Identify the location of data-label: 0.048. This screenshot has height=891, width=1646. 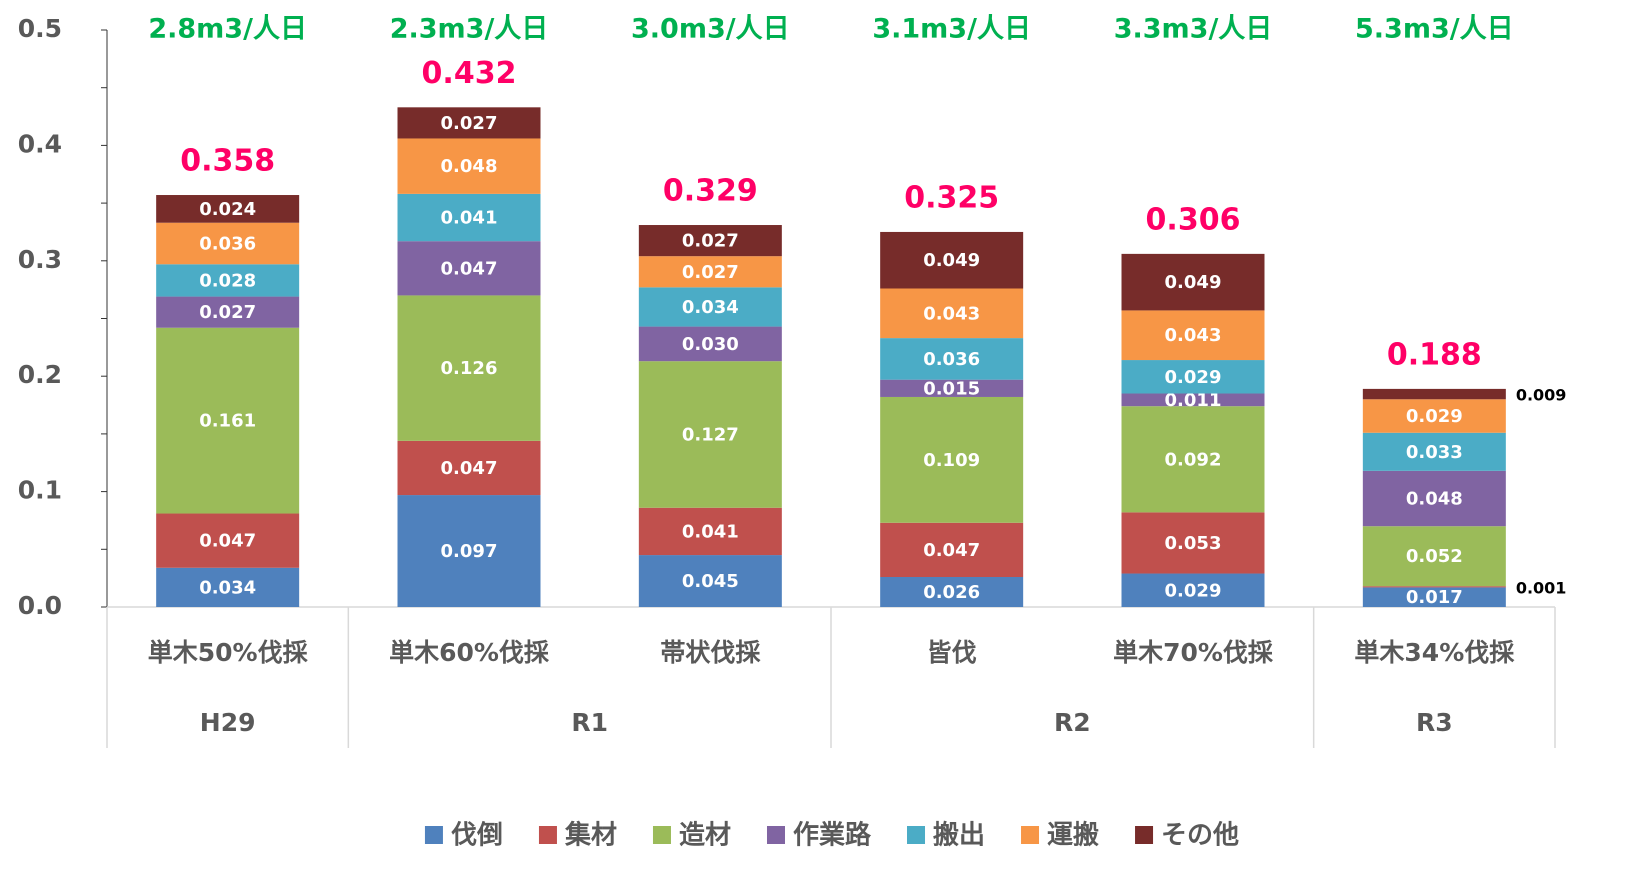
(469, 166).